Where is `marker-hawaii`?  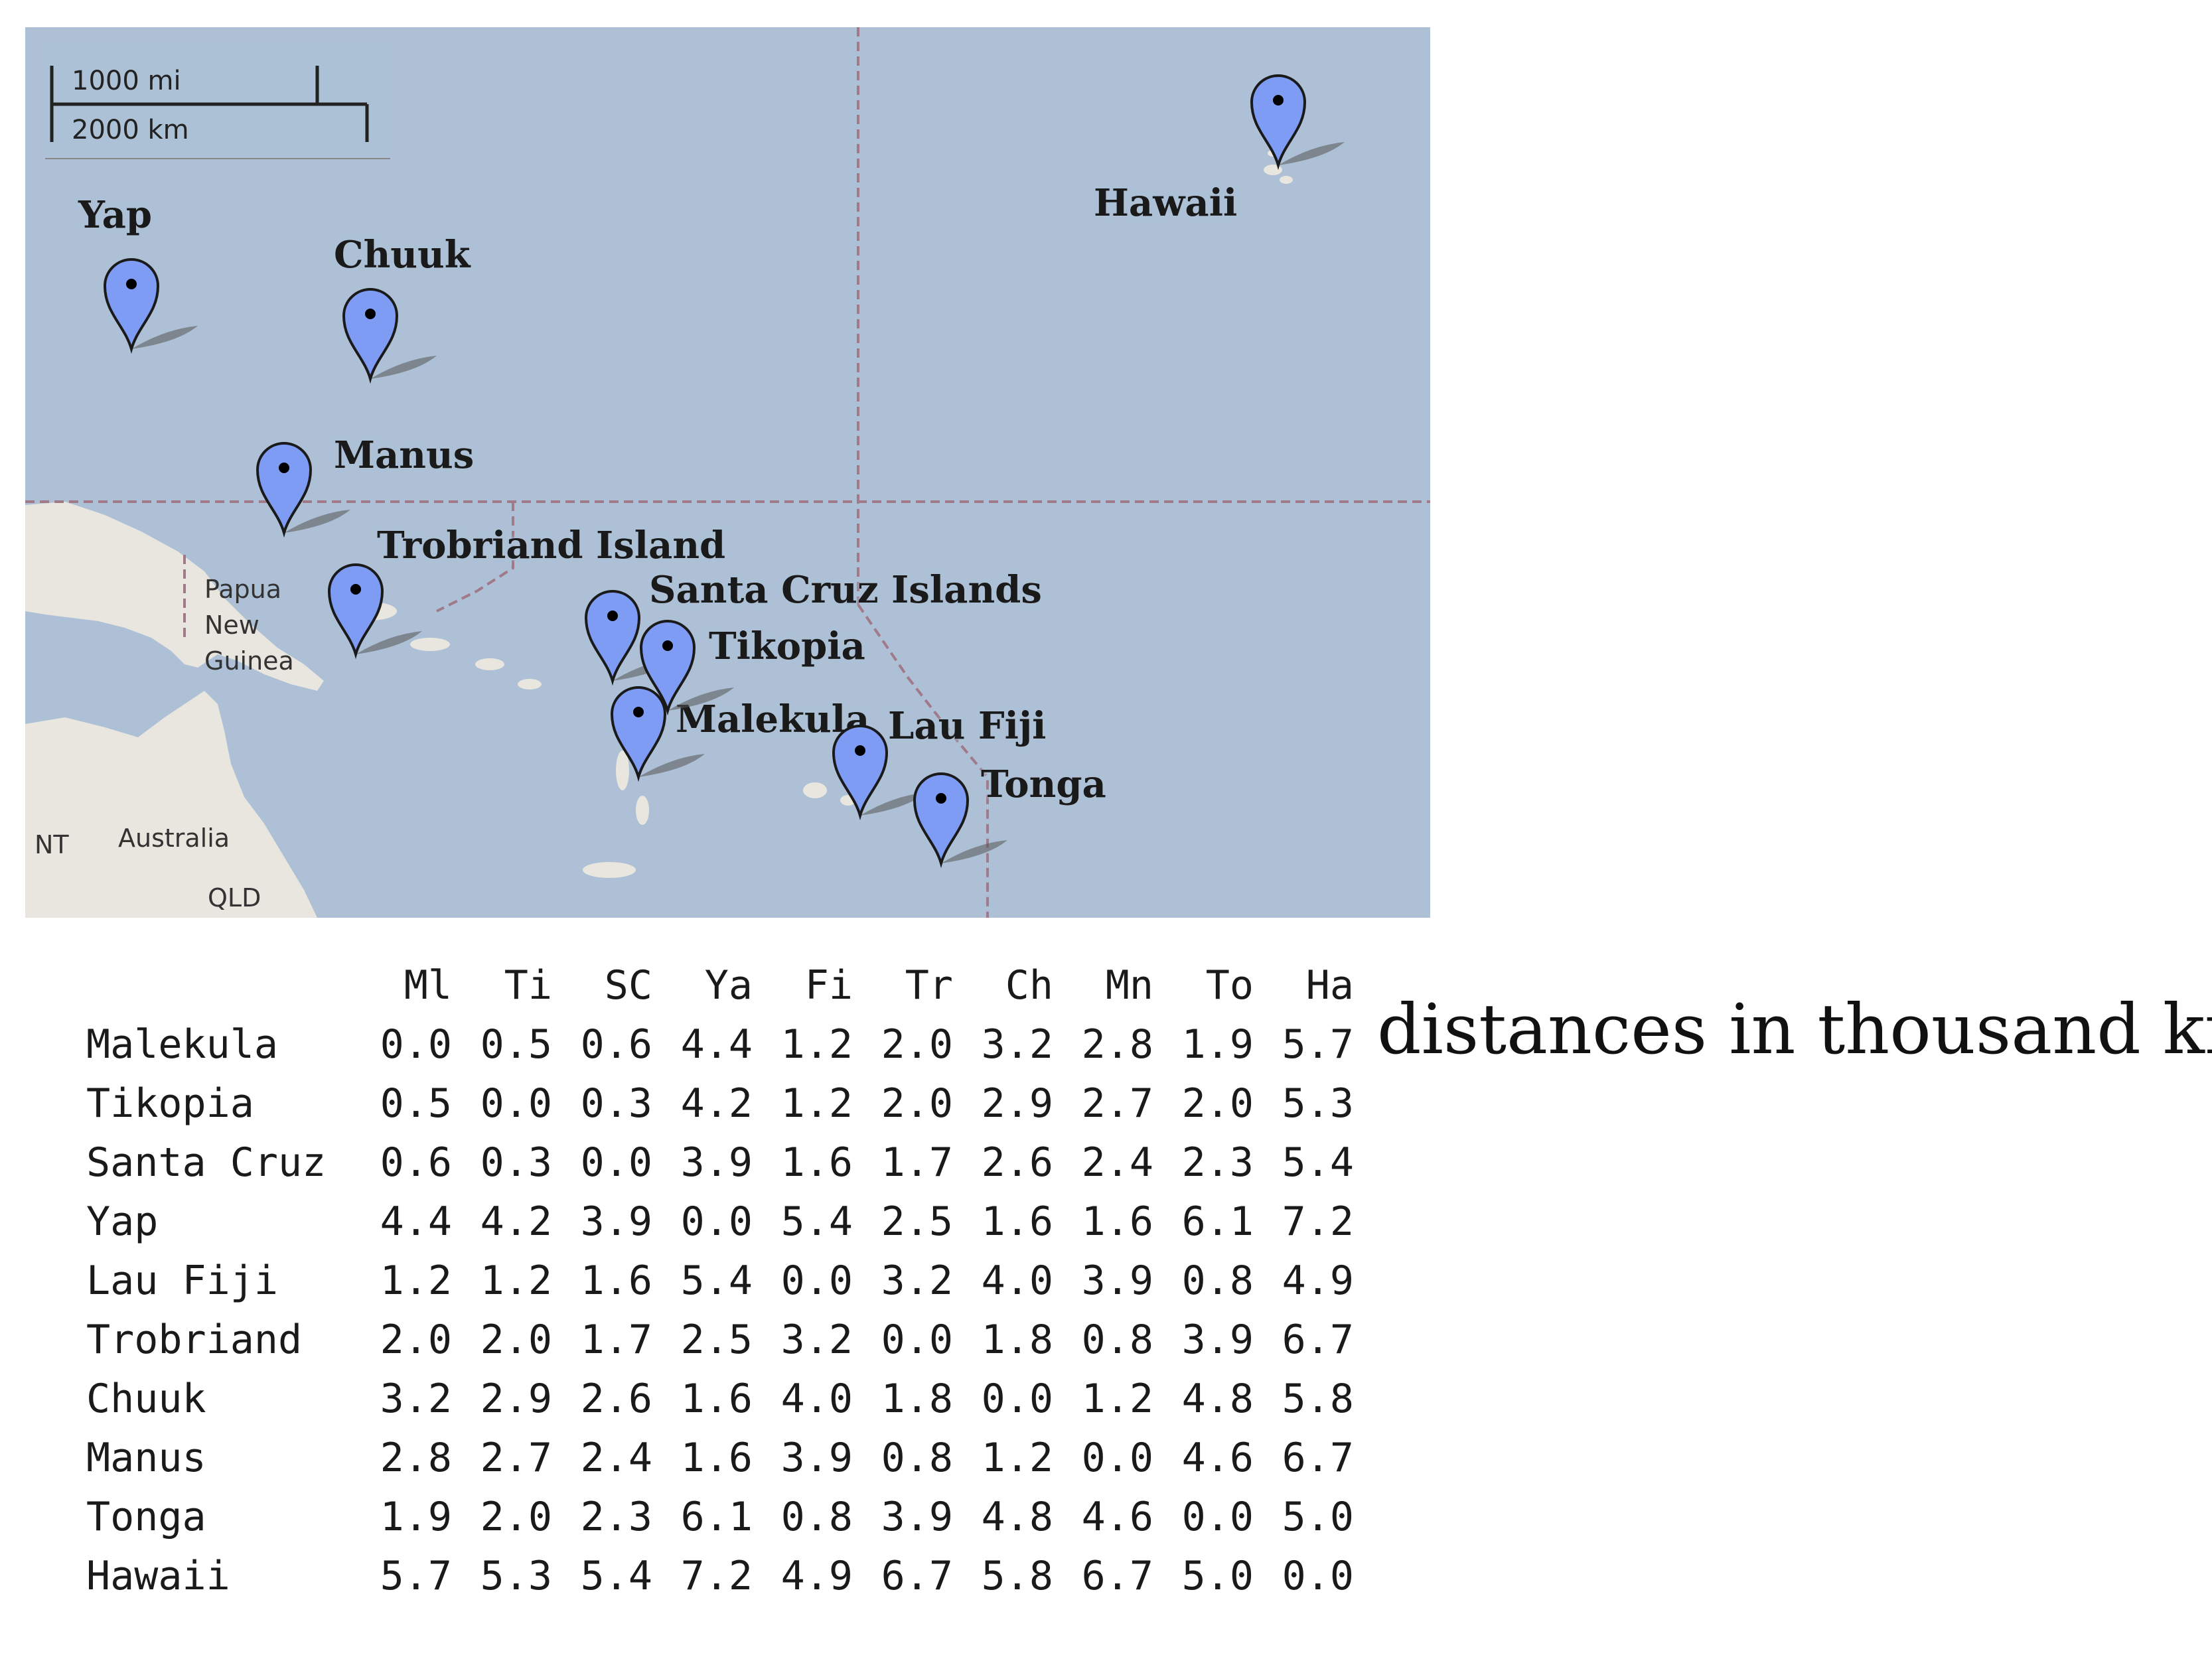 marker-hawaii is located at coordinates (1297, 122).